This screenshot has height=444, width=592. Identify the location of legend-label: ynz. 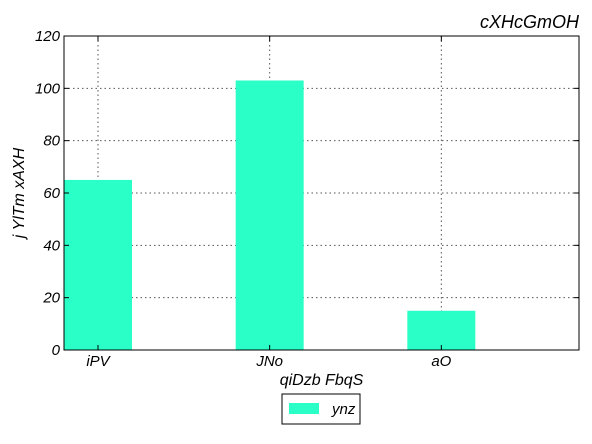
(343, 409).